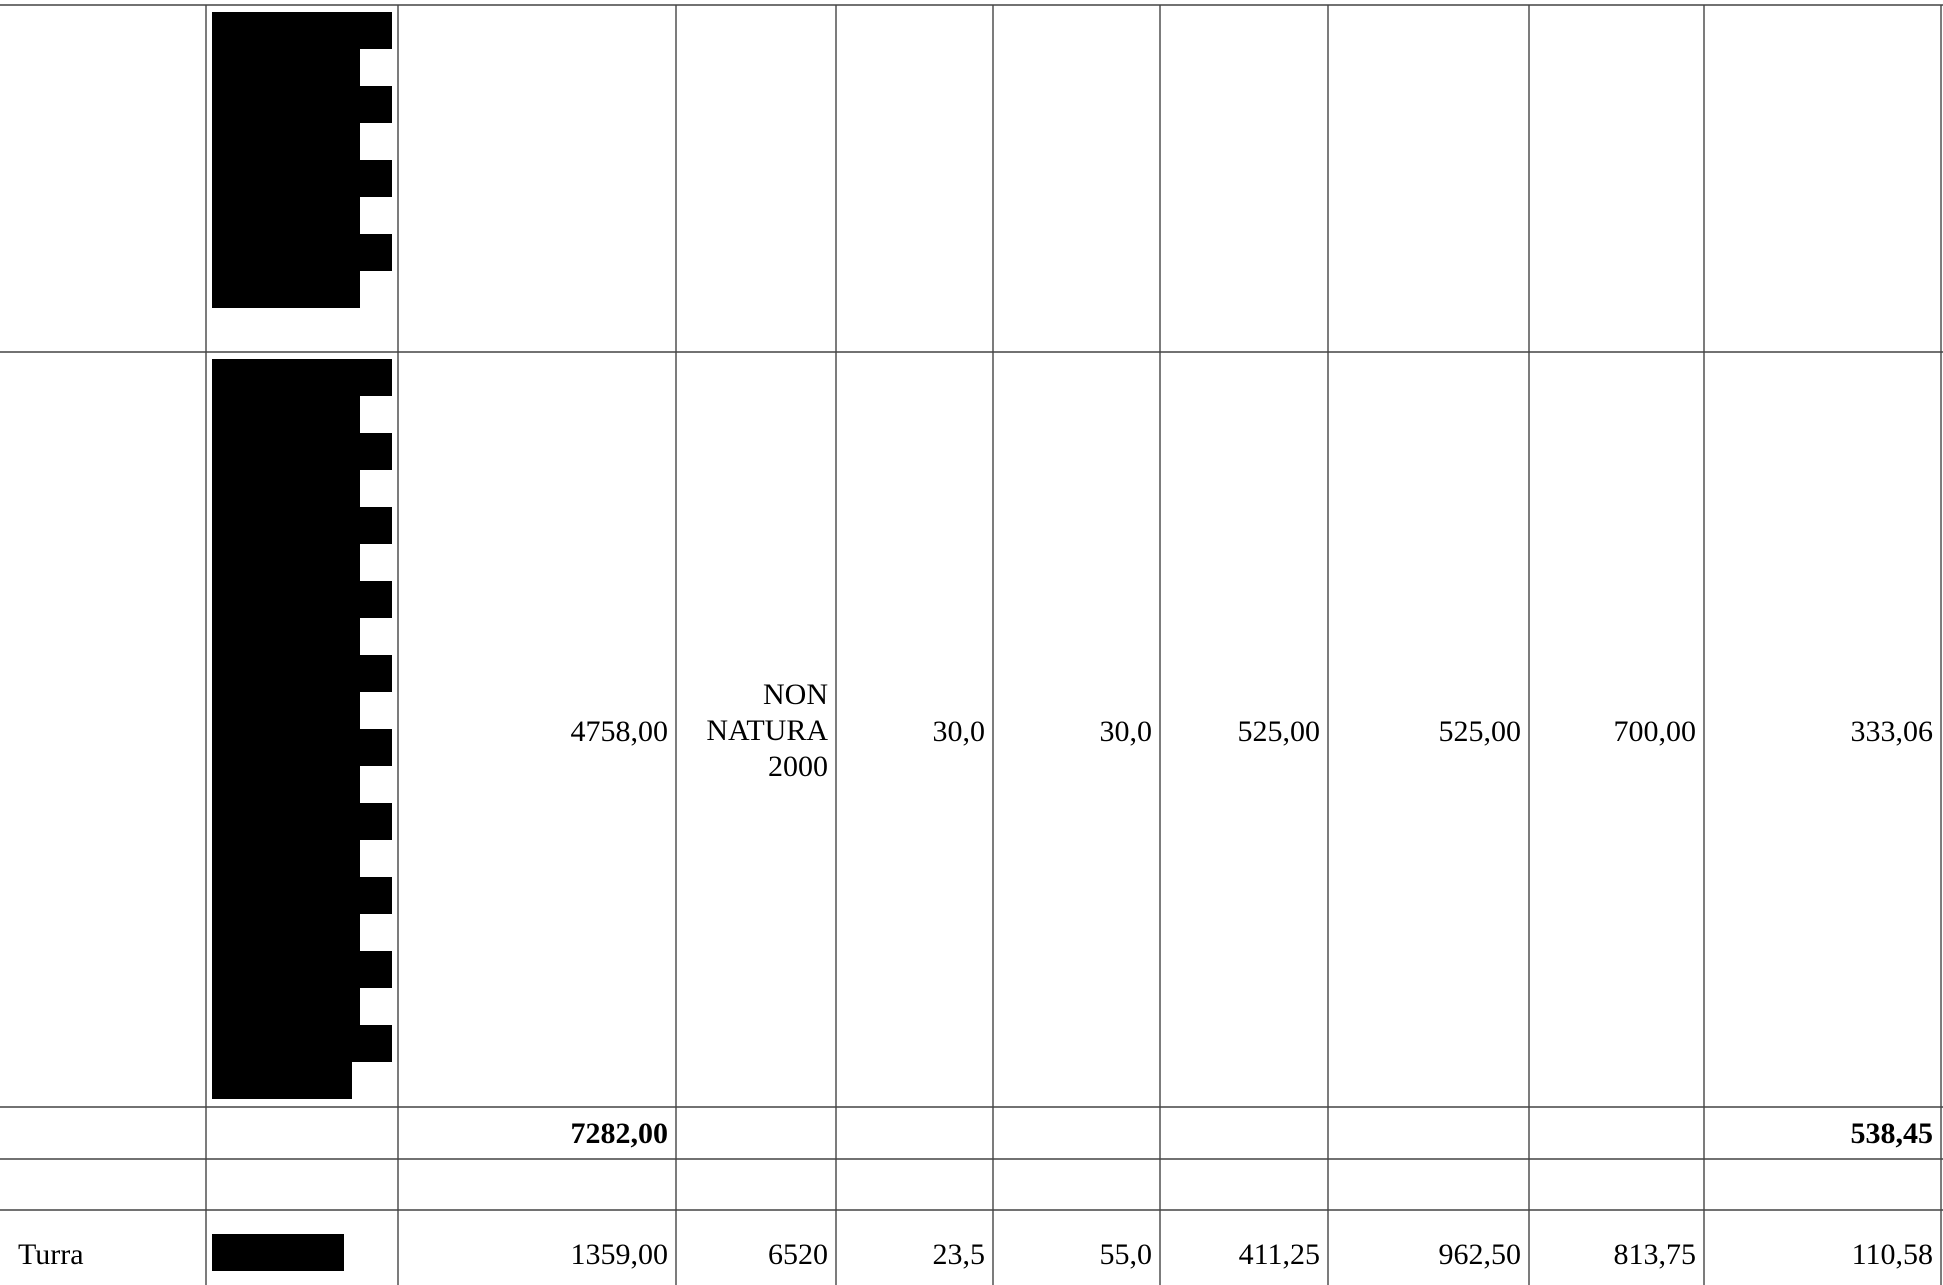 The height and width of the screenshot is (1285, 1943). Describe the element at coordinates (1655, 731) in the screenshot. I see `cell-value: 700,00` at that location.